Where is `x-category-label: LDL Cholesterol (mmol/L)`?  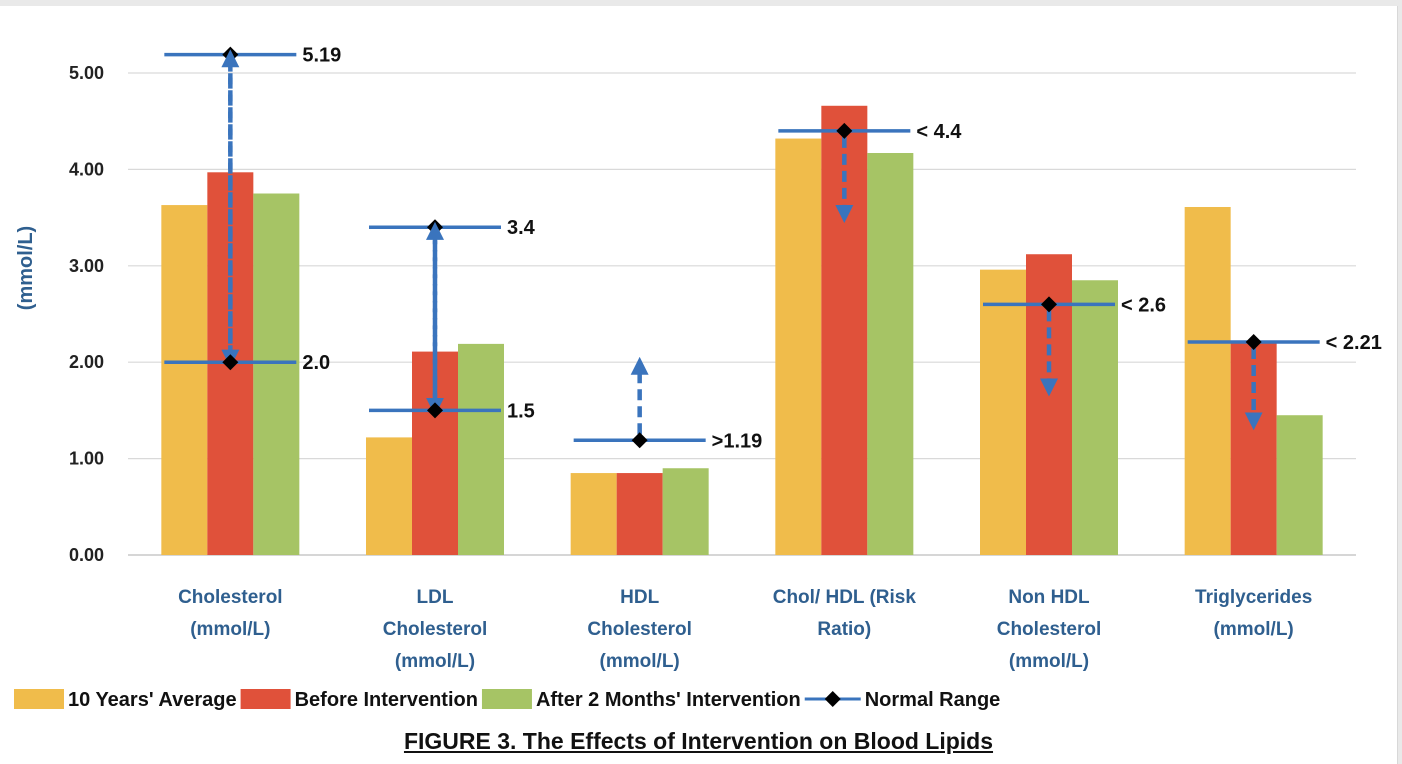
x-category-label: LDL Cholesterol (mmol/L) is located at coordinates (435, 629).